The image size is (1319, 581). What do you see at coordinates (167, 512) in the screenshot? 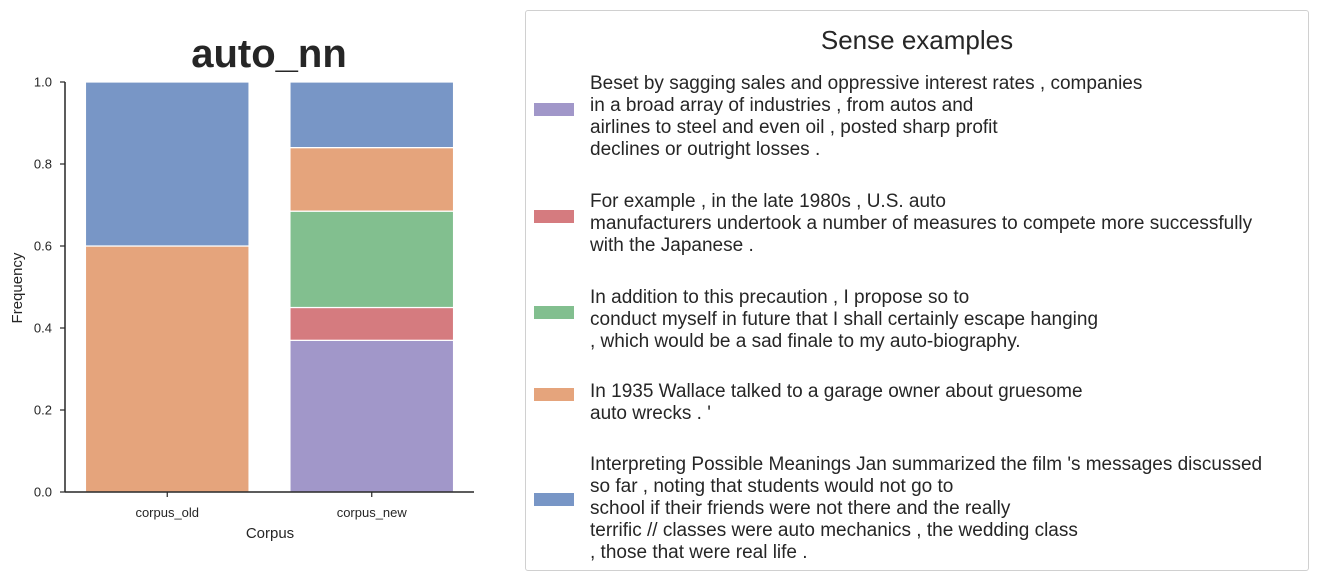
I see `x-tick-label: corpus_old` at bounding box center [167, 512].